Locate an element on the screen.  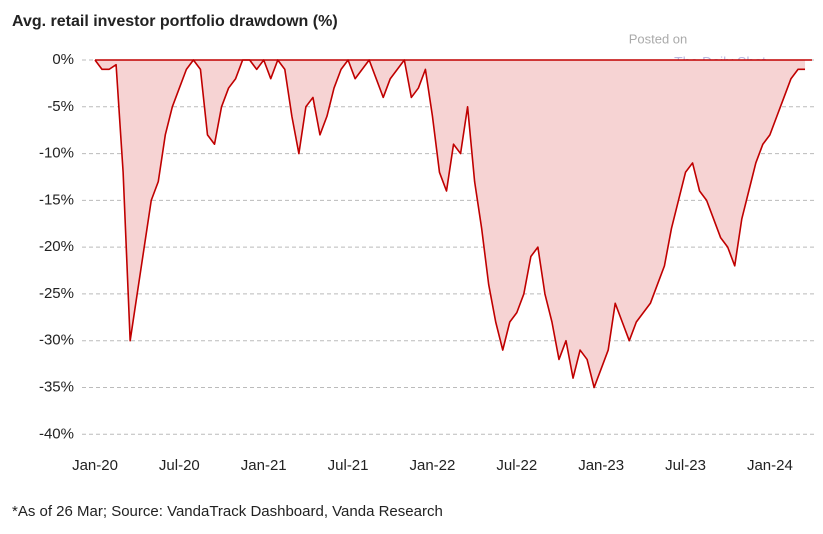
y-tick-label: -20% is located at coordinates (56, 246).